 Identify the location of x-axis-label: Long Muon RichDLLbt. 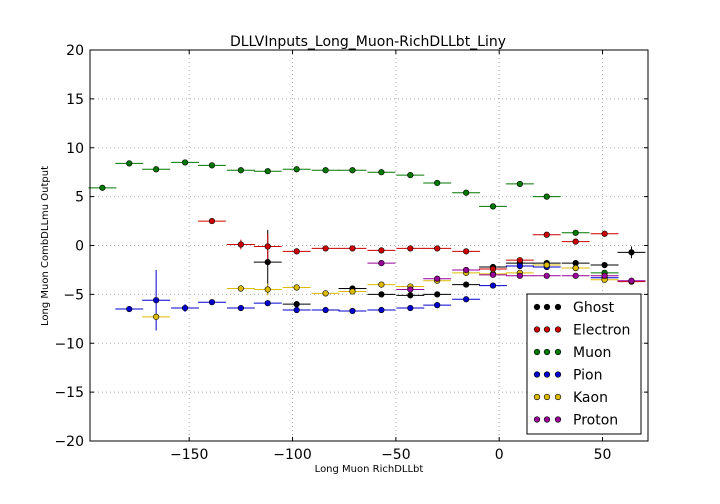
(369, 469).